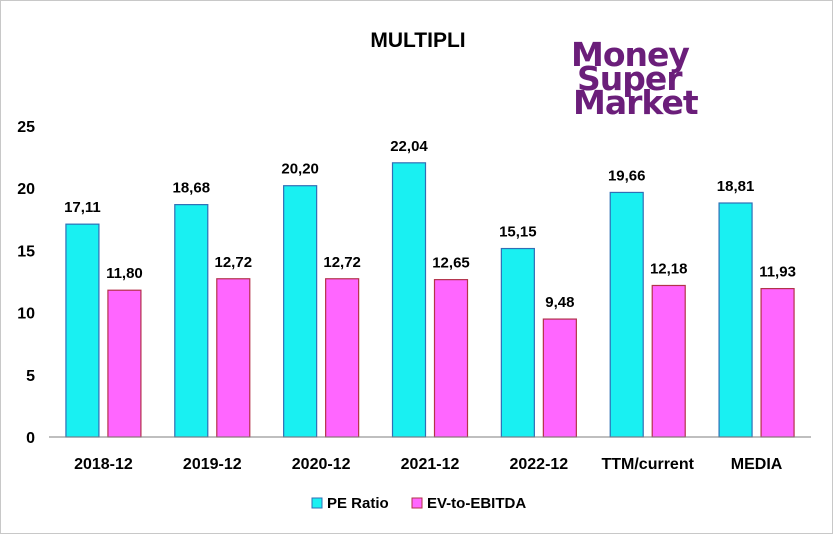  I want to click on logo-line-2: Super, so click(630, 78).